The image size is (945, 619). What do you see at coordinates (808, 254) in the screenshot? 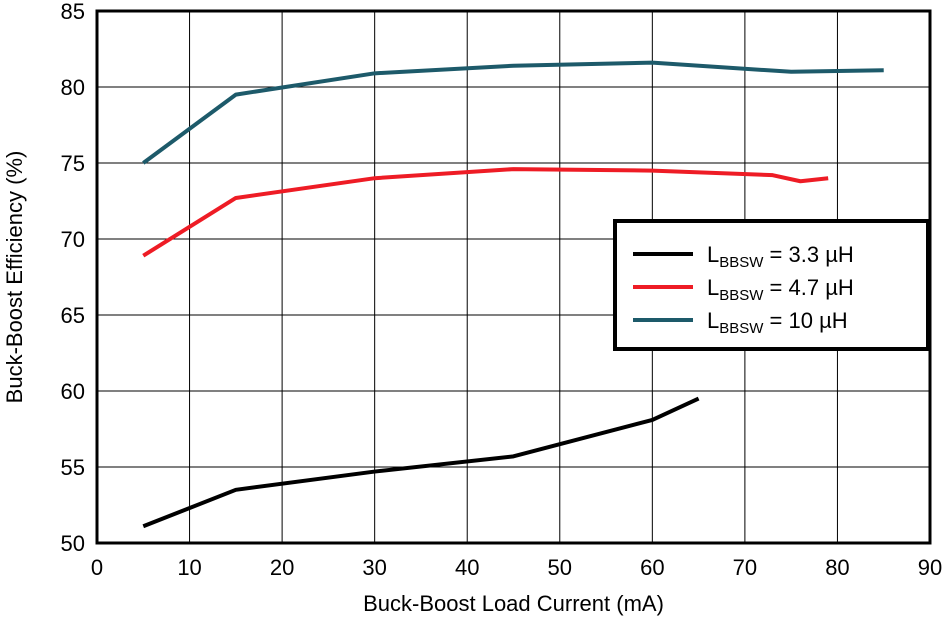
I see `legend-label-value: = 3.3 µH` at bounding box center [808, 254].